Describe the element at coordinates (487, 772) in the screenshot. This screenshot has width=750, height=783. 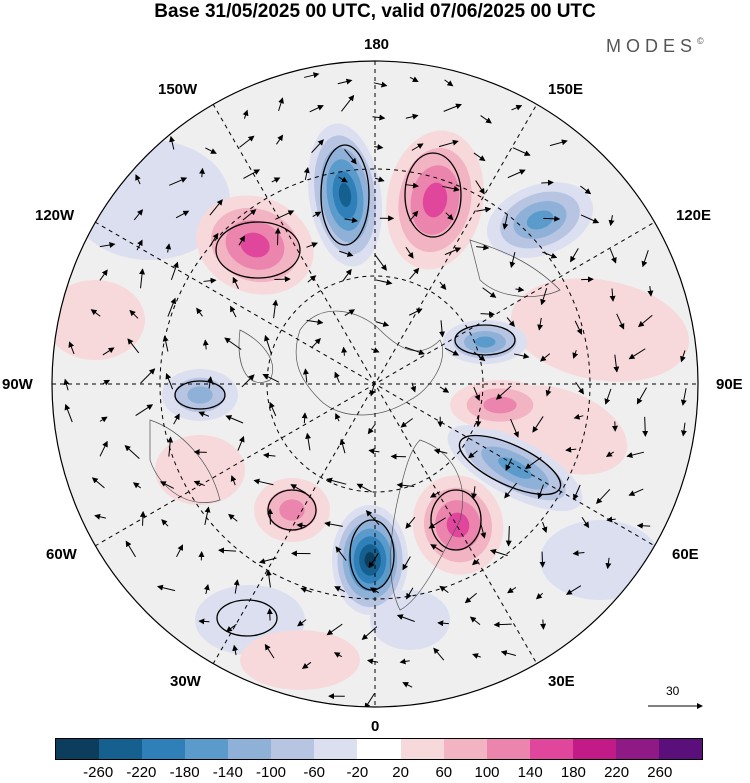
I see `colorbar-tick-label: 100` at that location.